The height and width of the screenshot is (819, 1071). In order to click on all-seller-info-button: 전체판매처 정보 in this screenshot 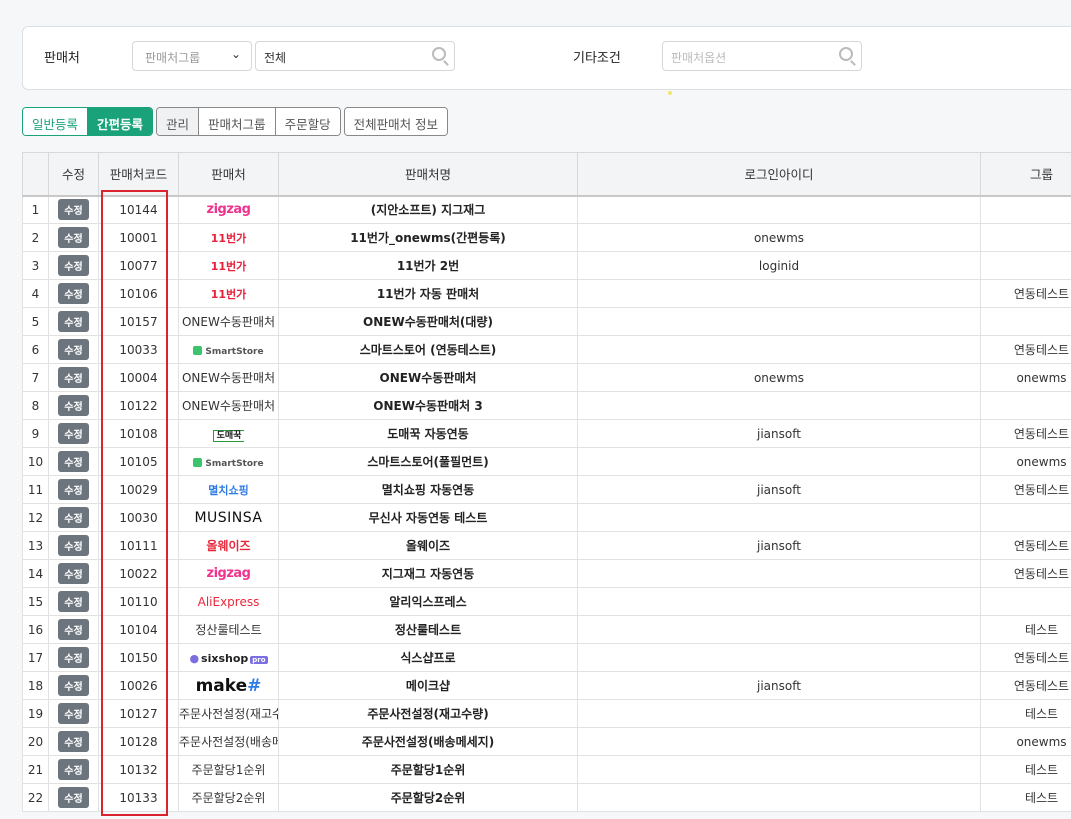, I will do `click(396, 121)`.